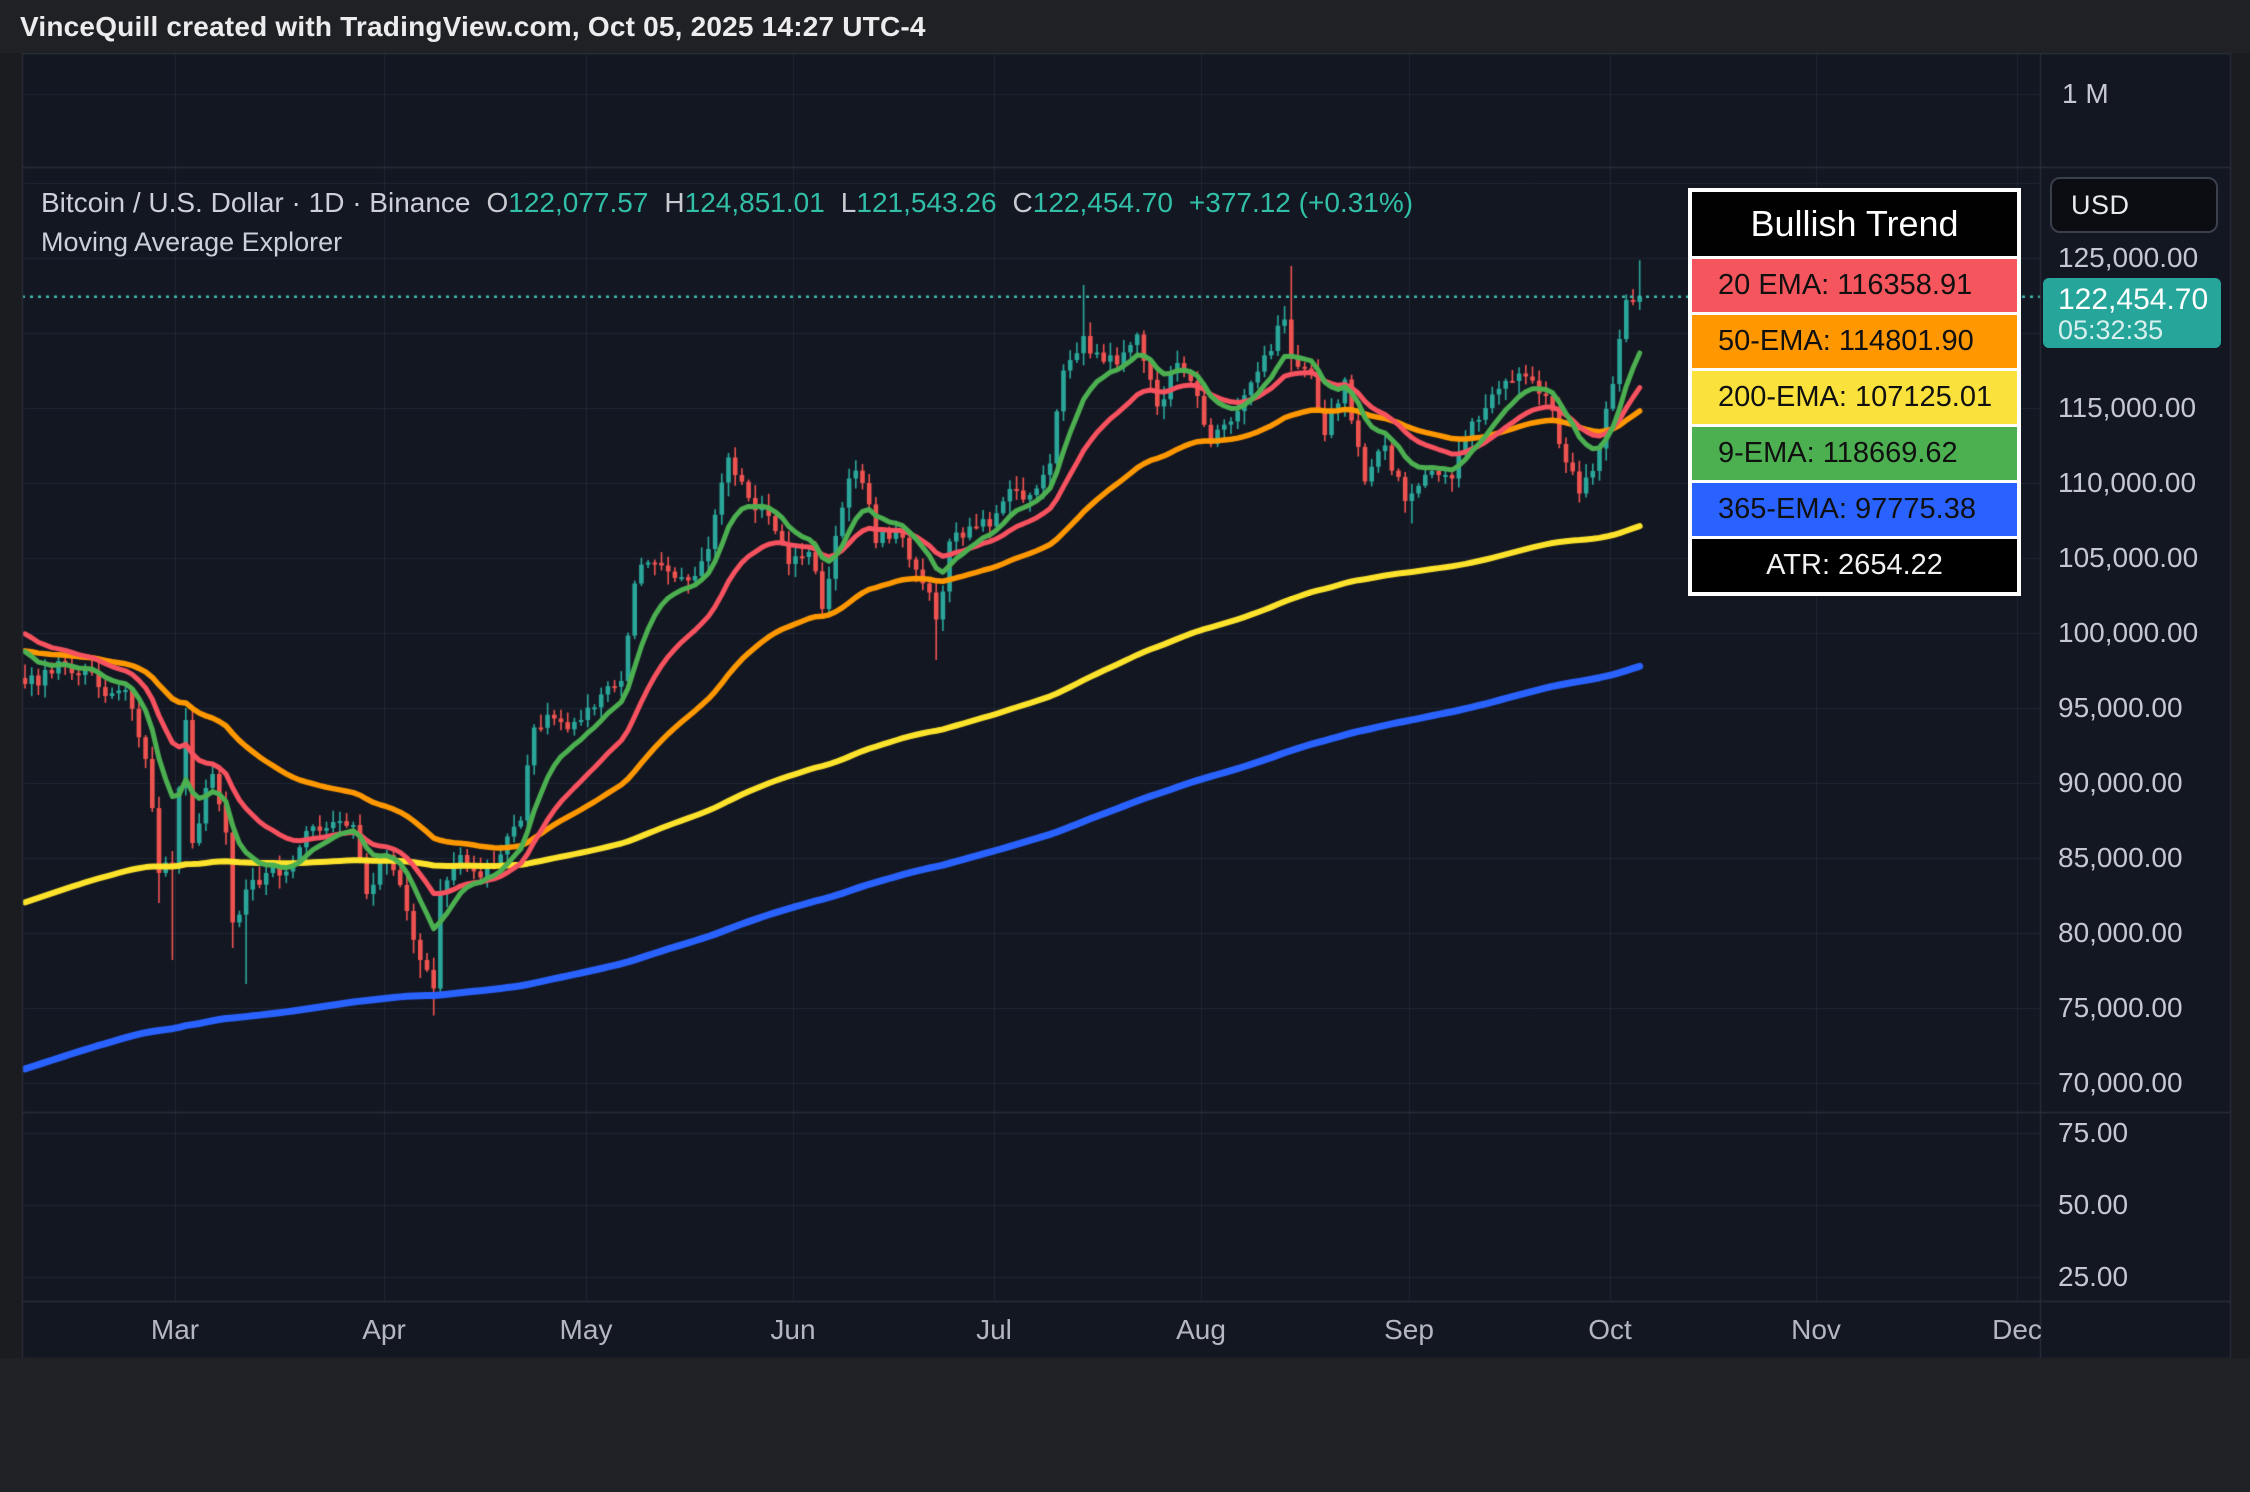  I want to click on time-tick-aug: Aug, so click(1201, 1329).